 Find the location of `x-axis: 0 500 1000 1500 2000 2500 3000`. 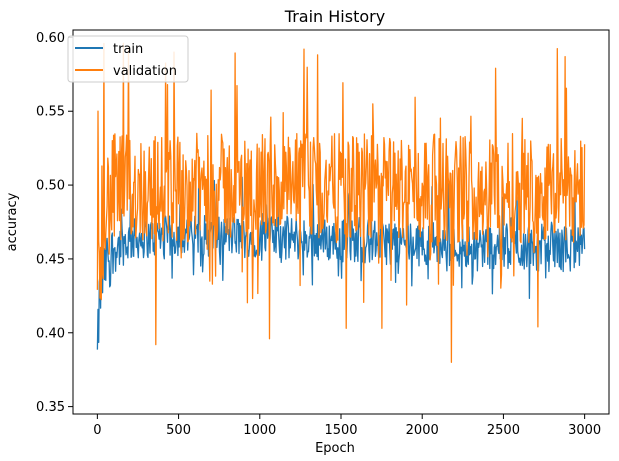

x-axis: 0 500 1000 1500 2000 2500 3000 is located at coordinates (347, 426).